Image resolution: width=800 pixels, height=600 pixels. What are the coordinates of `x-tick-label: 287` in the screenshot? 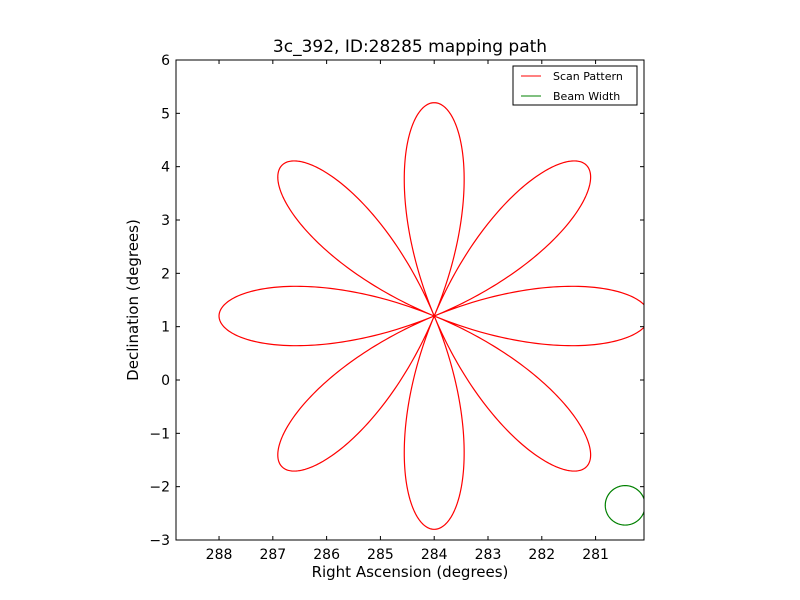 It's located at (272, 555).